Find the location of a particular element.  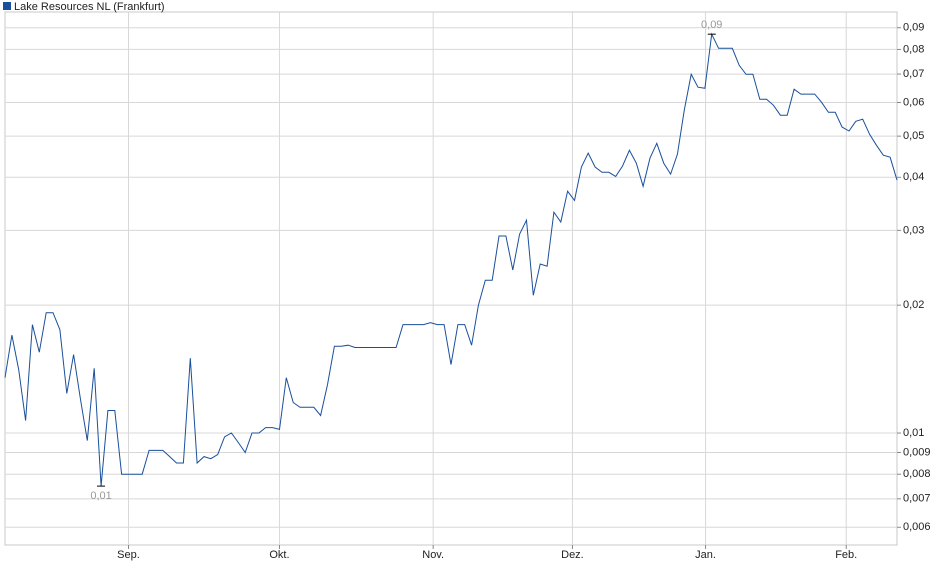

y-tick-label: 0,03 is located at coordinates (913, 230).